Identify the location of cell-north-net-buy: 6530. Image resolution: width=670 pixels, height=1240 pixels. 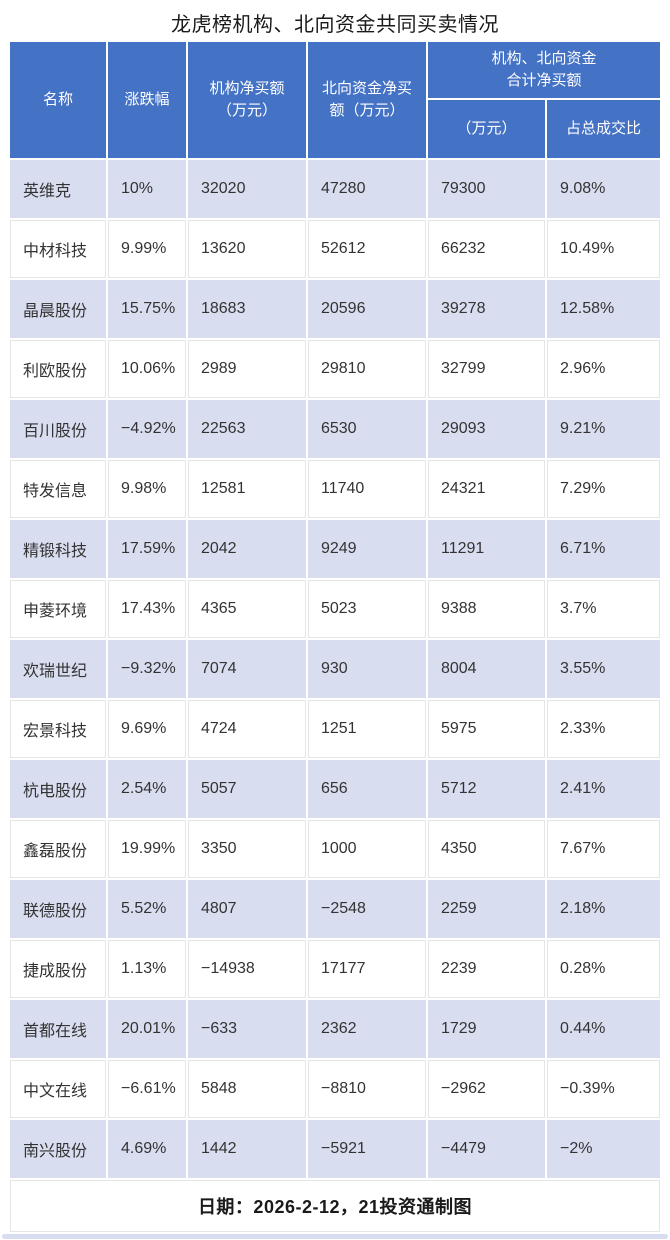
(366, 429).